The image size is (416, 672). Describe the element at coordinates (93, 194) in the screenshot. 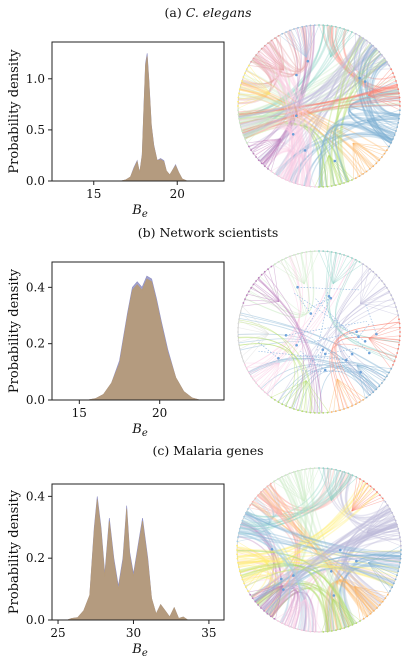

I see `x-tick-label: 15` at that location.